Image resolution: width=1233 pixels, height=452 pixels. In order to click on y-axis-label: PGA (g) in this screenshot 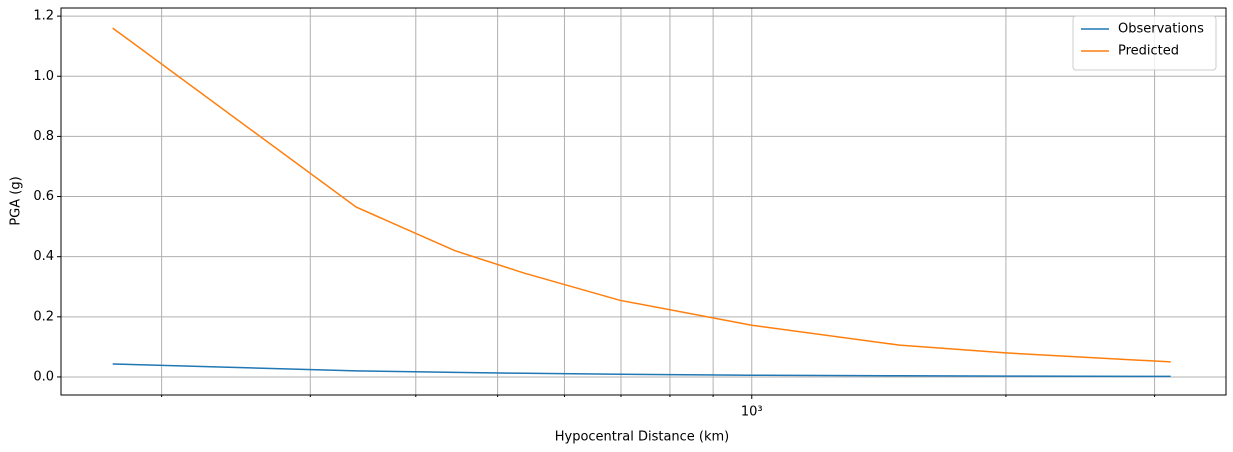, I will do `click(16, 200)`.